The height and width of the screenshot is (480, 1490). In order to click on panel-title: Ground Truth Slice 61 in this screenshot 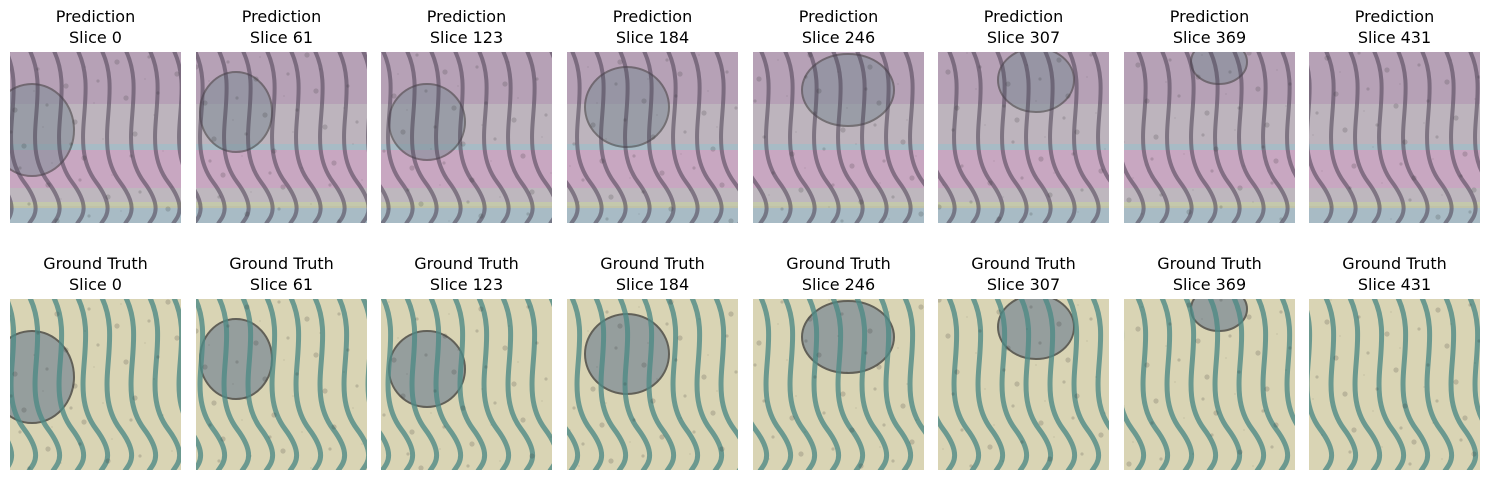, I will do `click(281, 274)`.